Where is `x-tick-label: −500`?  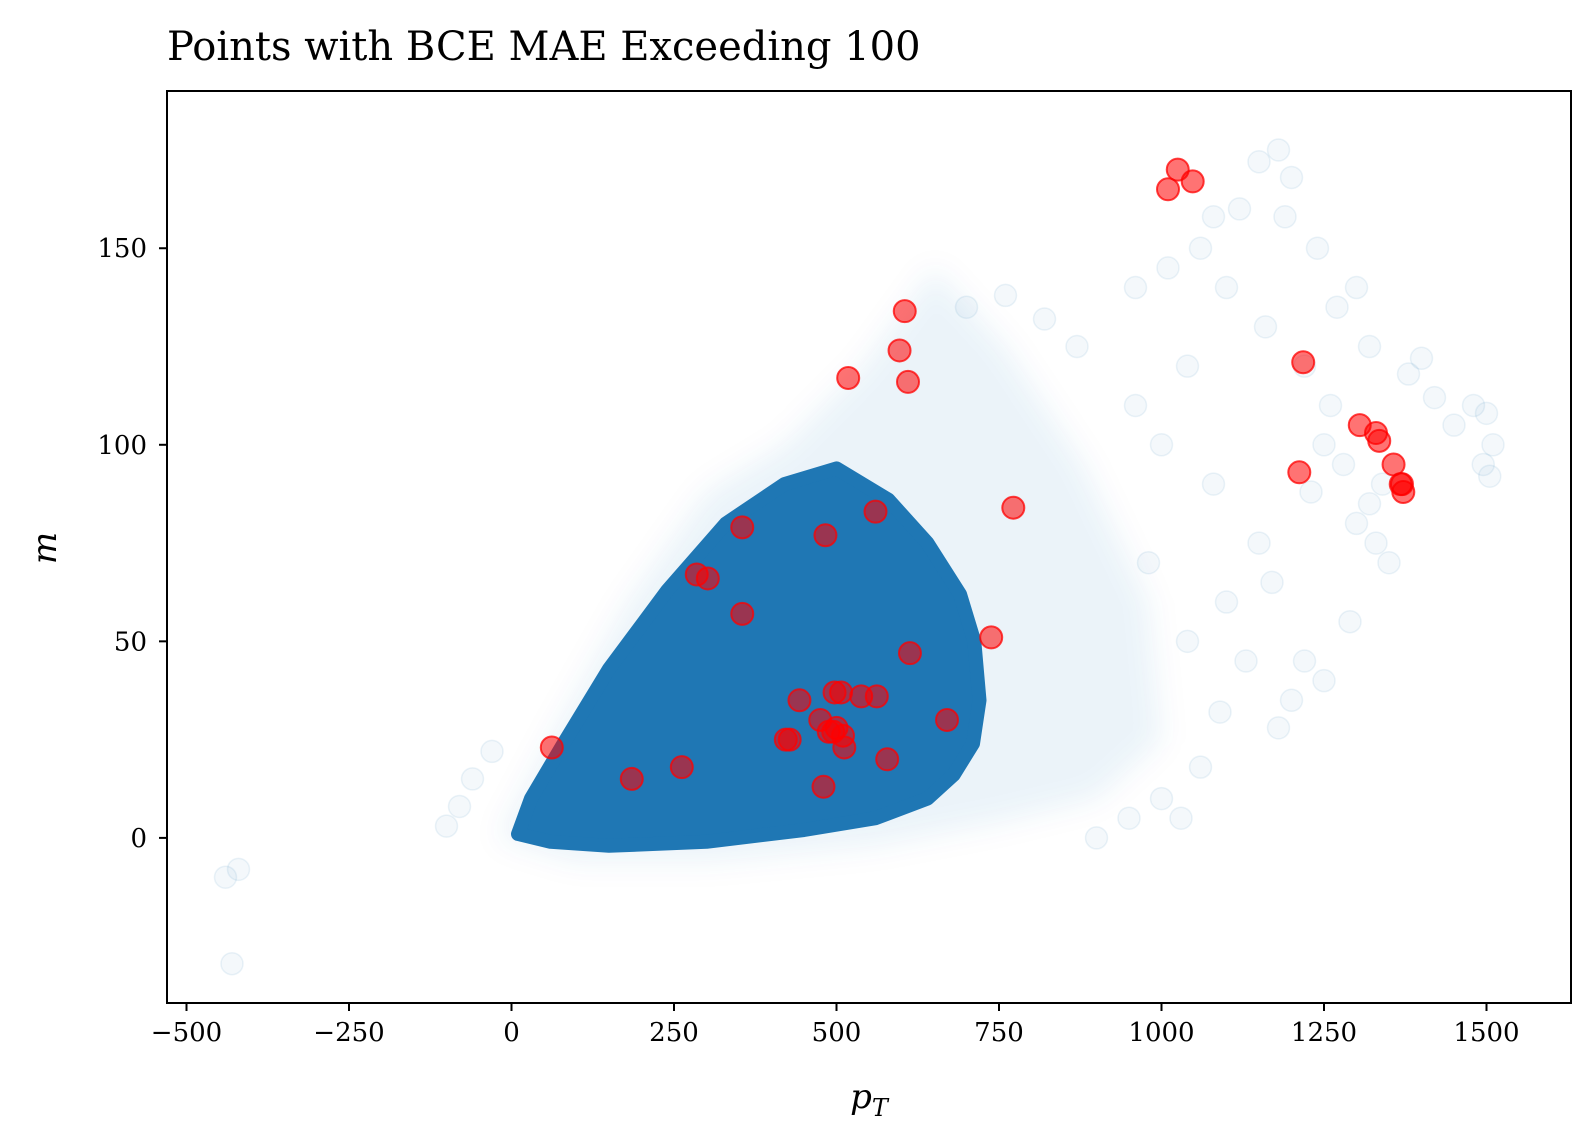 x-tick-label: −500 is located at coordinates (186, 1033).